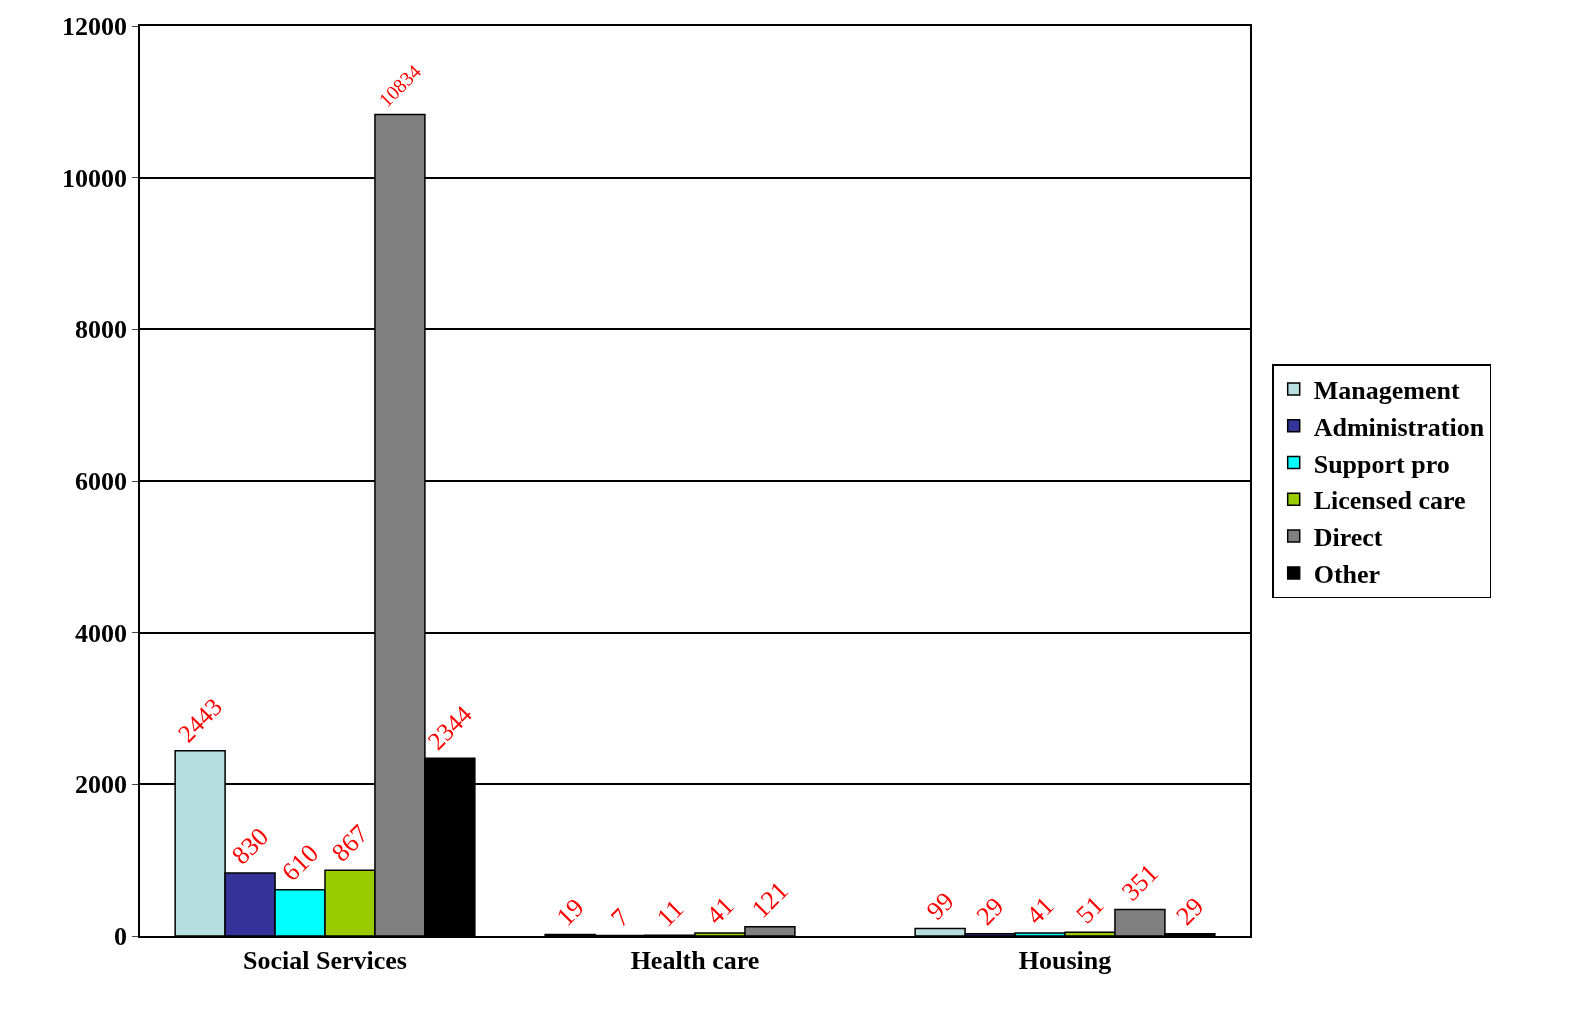  What do you see at coordinates (121, 937) in the screenshot?
I see `y-tick-label: 0` at bounding box center [121, 937].